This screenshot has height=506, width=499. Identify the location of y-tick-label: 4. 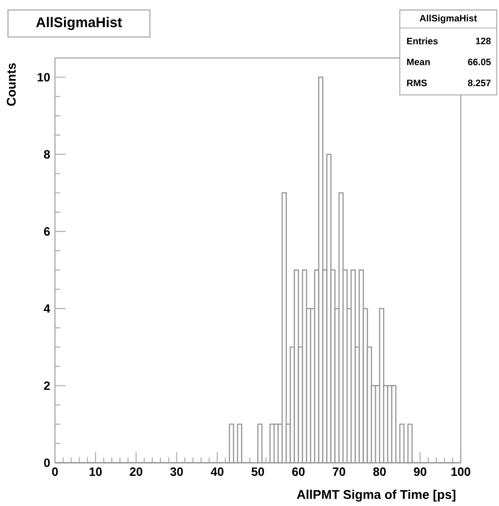
(47, 308).